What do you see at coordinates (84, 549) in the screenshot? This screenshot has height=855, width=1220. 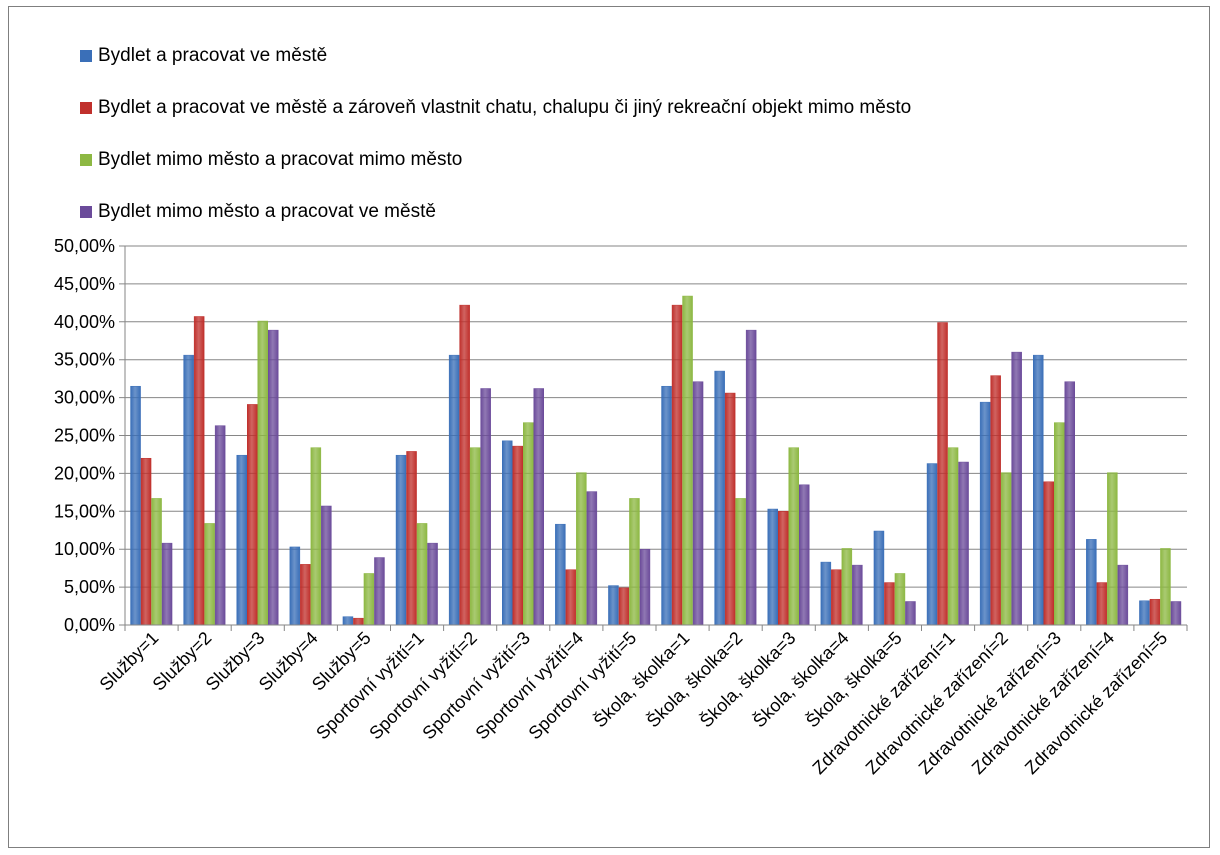 I see `y-tick-label: 10,00%` at bounding box center [84, 549].